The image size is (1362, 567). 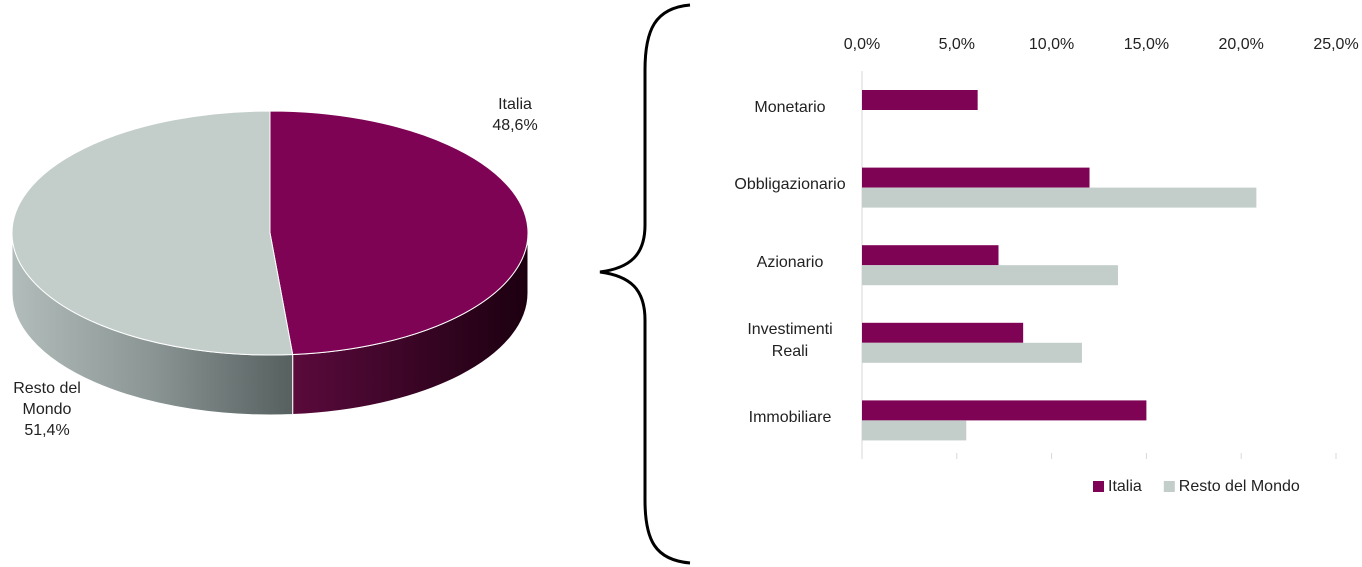 I want to click on y-tick-label: Immobiliare, so click(x=790, y=418).